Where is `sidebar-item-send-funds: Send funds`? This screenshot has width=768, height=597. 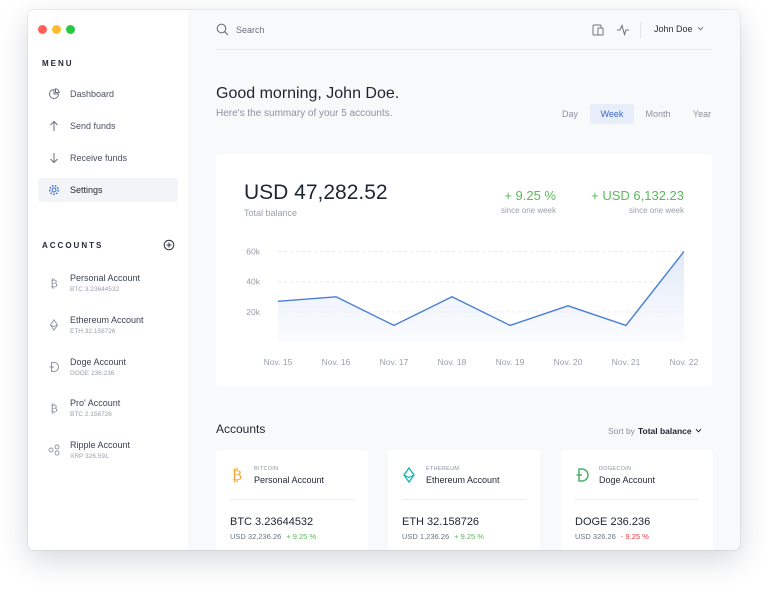 sidebar-item-send-funds: Send funds is located at coordinates (108, 126).